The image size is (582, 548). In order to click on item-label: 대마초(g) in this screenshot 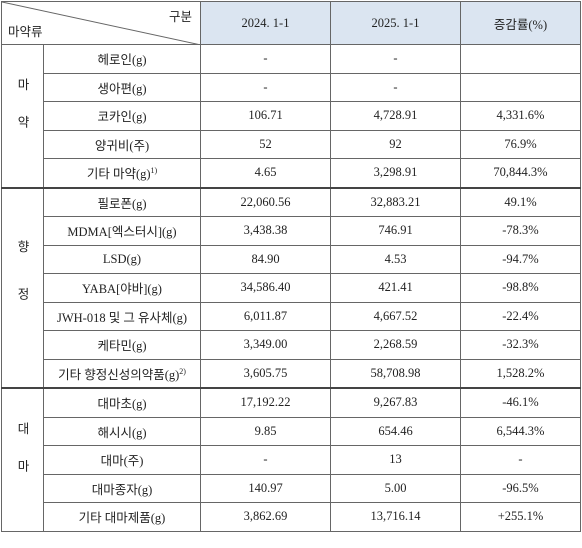, I will do `click(122, 404)`.